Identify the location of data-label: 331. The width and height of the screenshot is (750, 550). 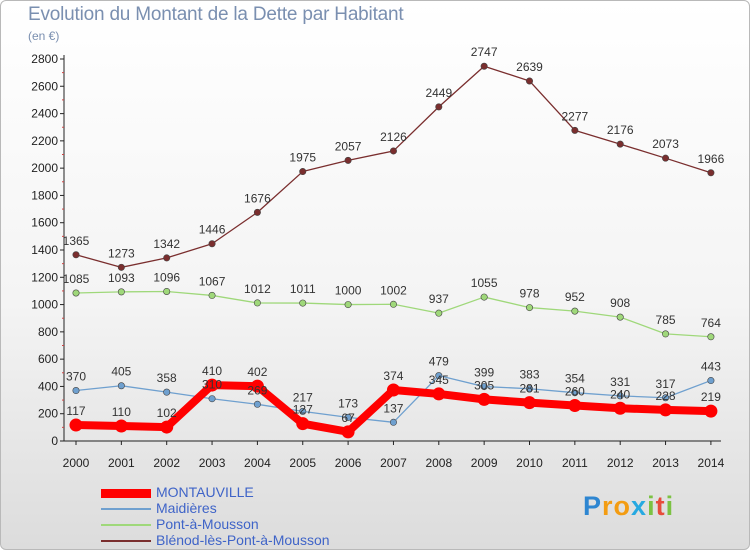
(620, 382).